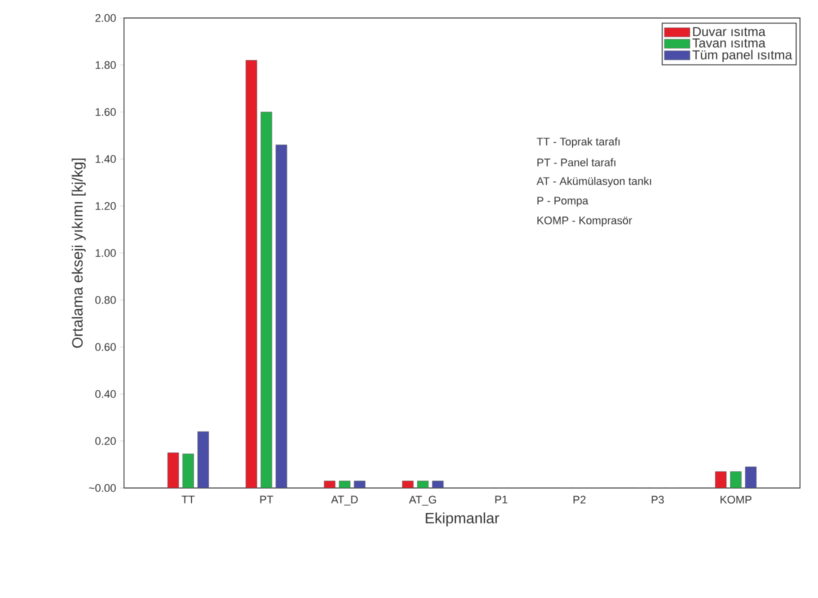 This screenshot has height=598, width=818. I want to click on x-tick-label: KOMP, so click(736, 500).